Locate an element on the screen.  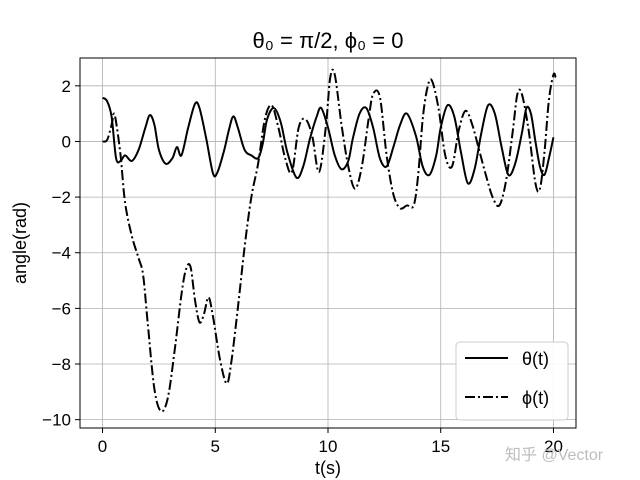
legend-theta-label: θ(t) is located at coordinates (535, 359).